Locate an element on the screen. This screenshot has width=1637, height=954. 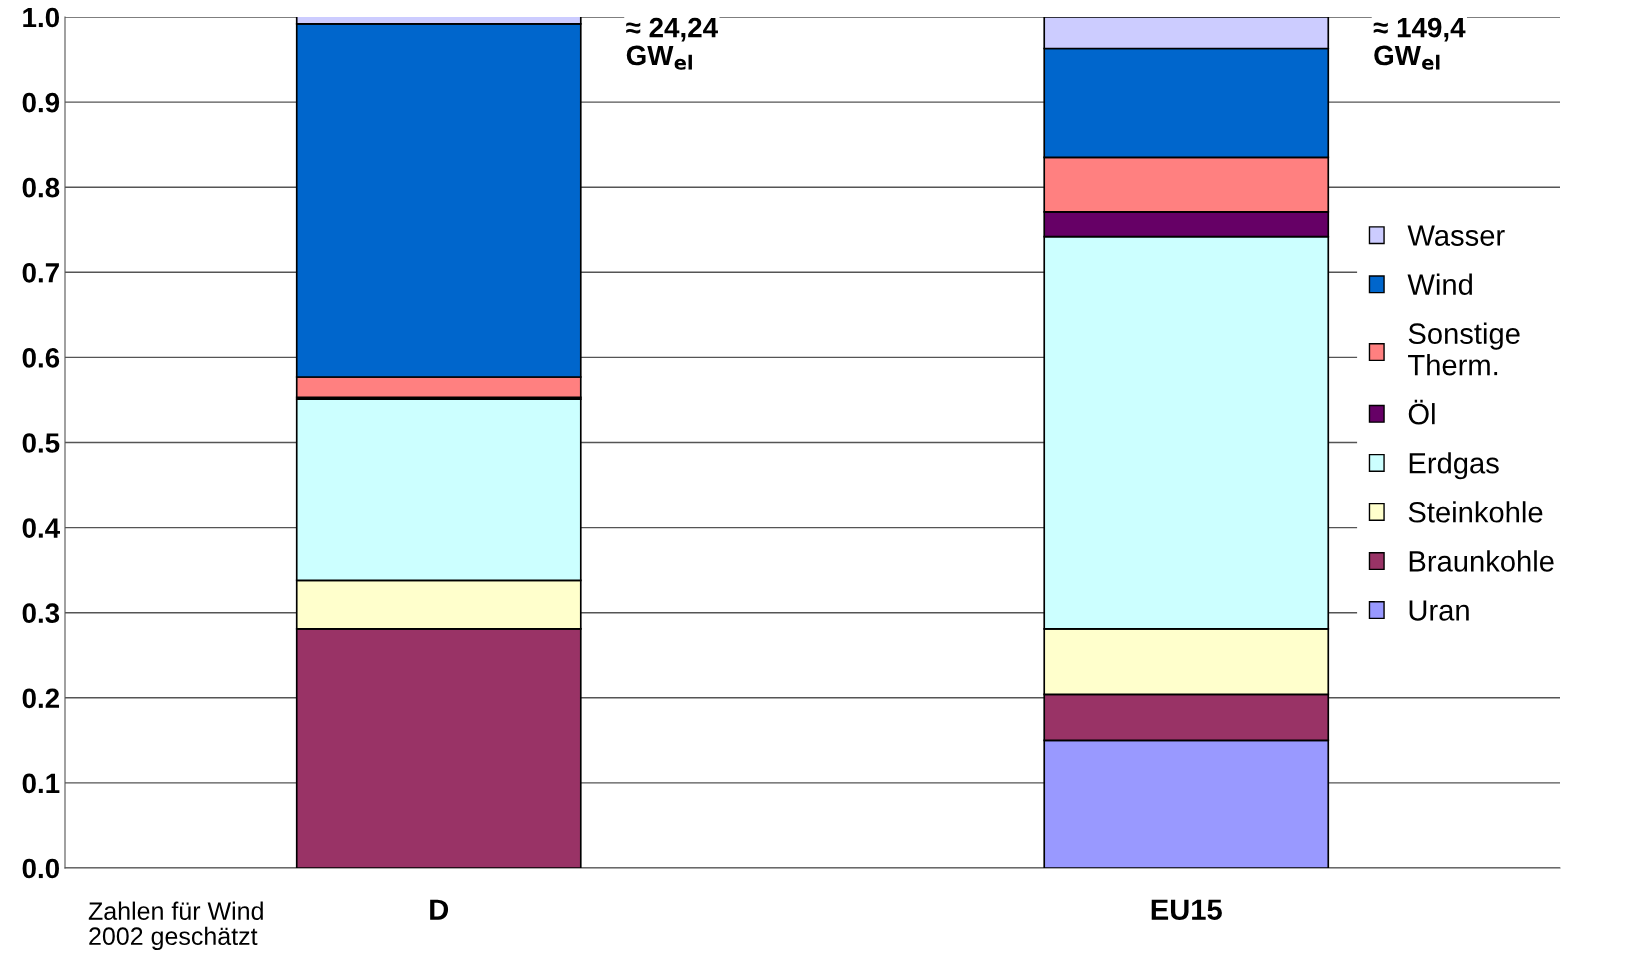
legend-label: Wasser is located at coordinates (1456, 235).